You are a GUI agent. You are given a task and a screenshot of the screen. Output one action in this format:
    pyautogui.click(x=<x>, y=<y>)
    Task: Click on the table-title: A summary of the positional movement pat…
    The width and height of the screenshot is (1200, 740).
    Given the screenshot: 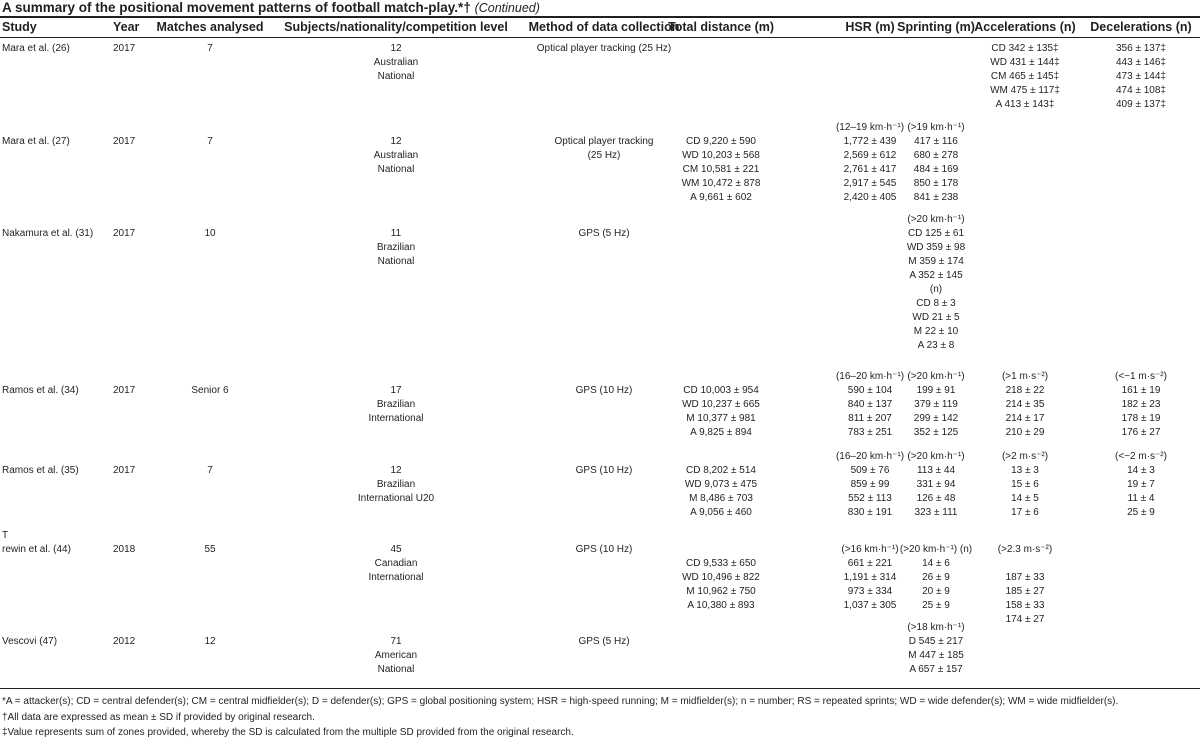 What is the action you would take?
    pyautogui.click(x=600, y=8)
    